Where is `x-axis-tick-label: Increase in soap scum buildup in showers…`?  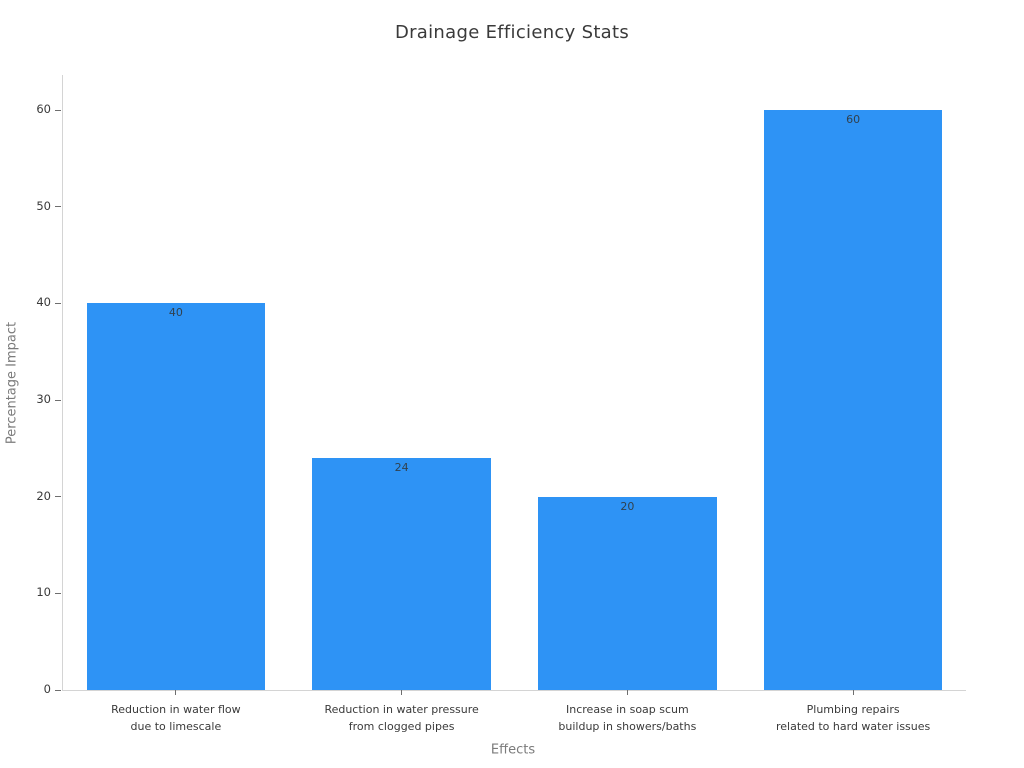 x-axis-tick-label: Increase in soap scum buildup in showers… is located at coordinates (627, 718).